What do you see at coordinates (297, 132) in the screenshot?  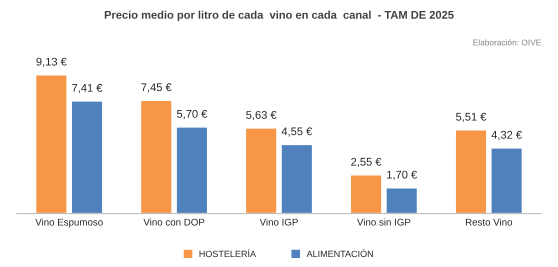 I see `data-label: 4,55 €` at bounding box center [297, 132].